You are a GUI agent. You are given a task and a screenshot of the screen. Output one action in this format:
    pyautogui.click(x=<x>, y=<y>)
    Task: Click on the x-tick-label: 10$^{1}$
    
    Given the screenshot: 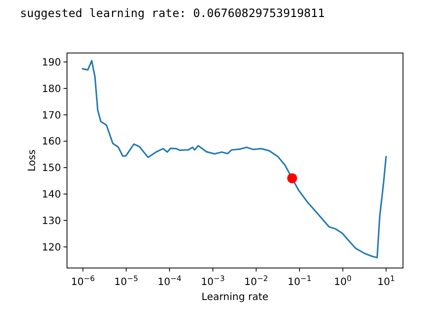 What is the action you would take?
    pyautogui.click(x=386, y=281)
    